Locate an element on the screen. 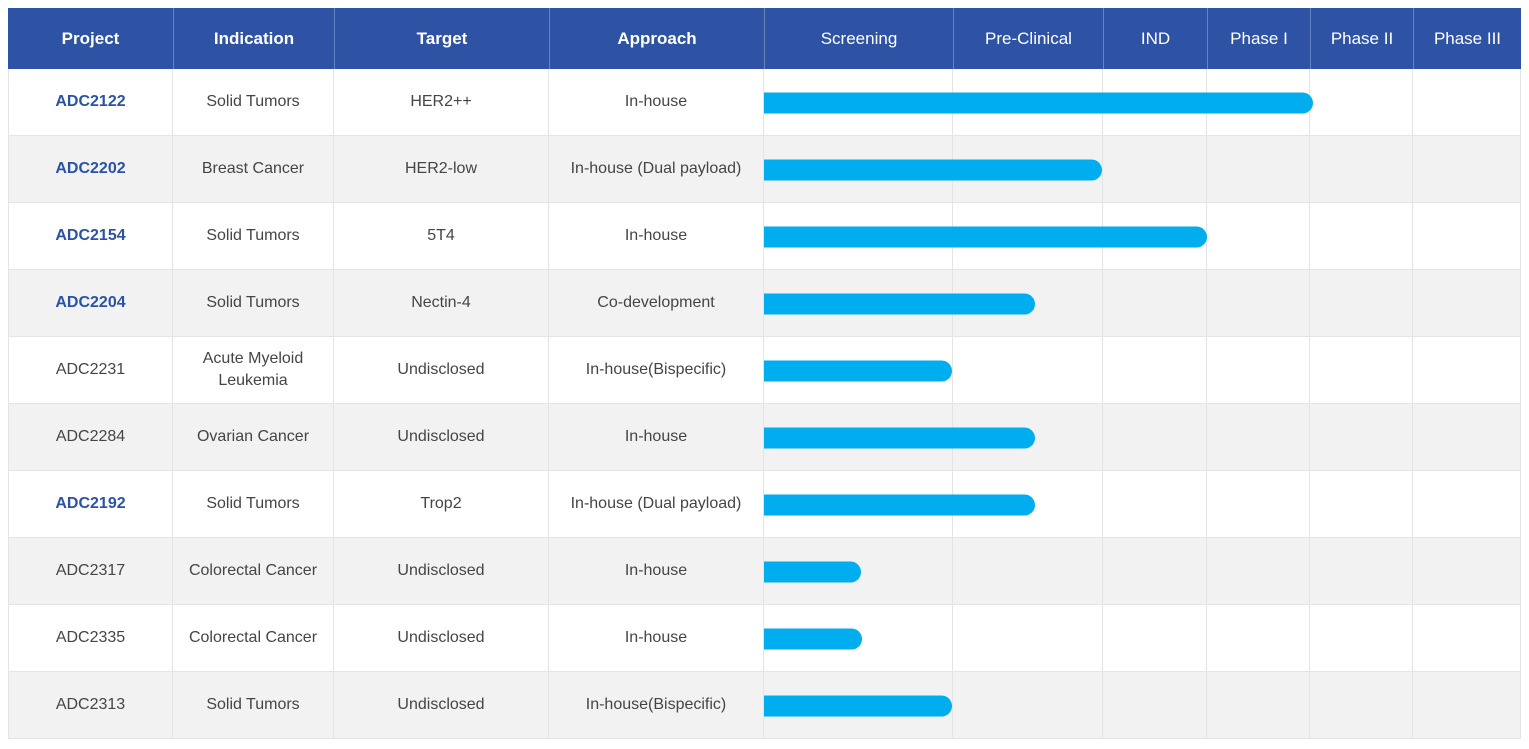 This screenshot has width=1529, height=749. project-cell: ADC2122 is located at coordinates (90, 102).